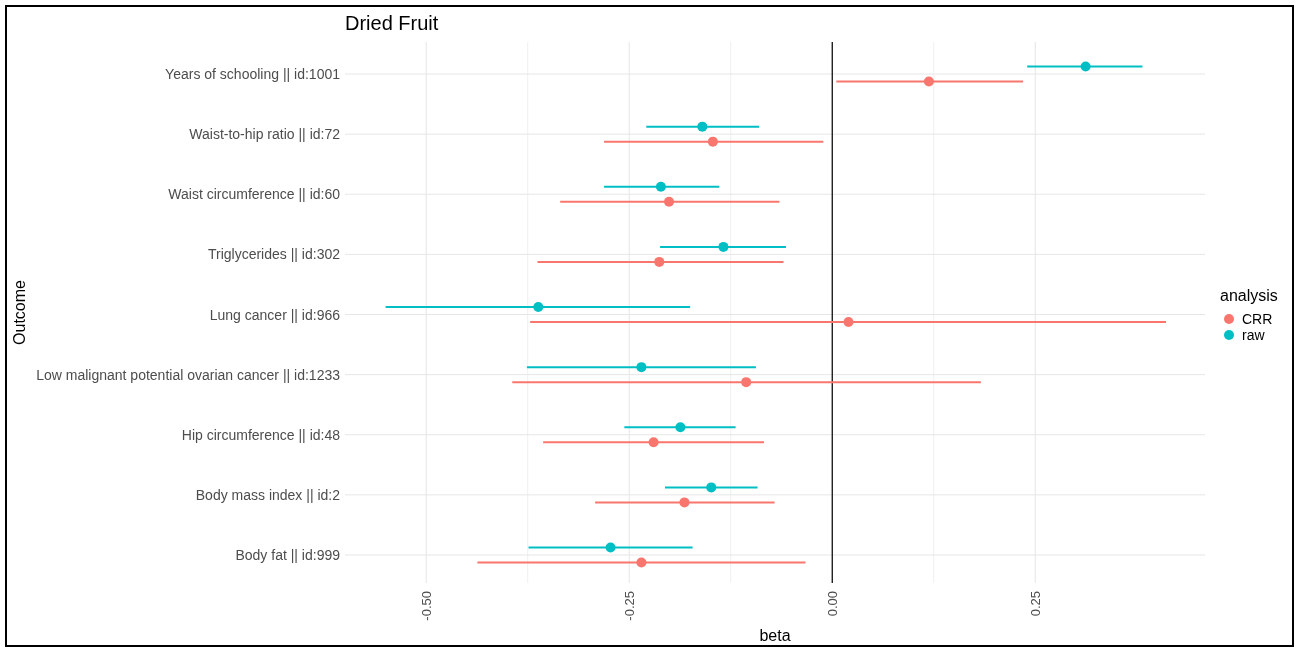 Image resolution: width=1299 pixels, height=652 pixels. Describe the element at coordinates (253, 74) in the screenshot. I see `y-tick-label: Years of schooling || id:1001` at that location.